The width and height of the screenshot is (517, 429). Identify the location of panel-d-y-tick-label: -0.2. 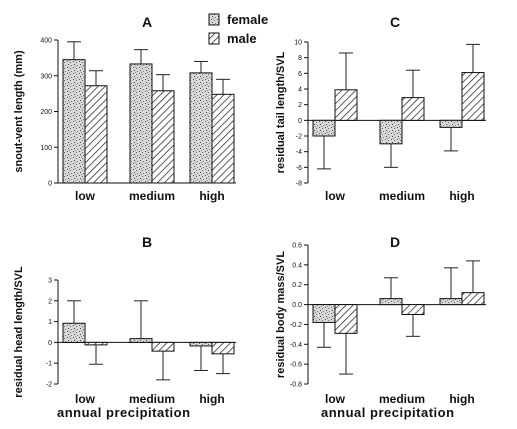
(296, 325).